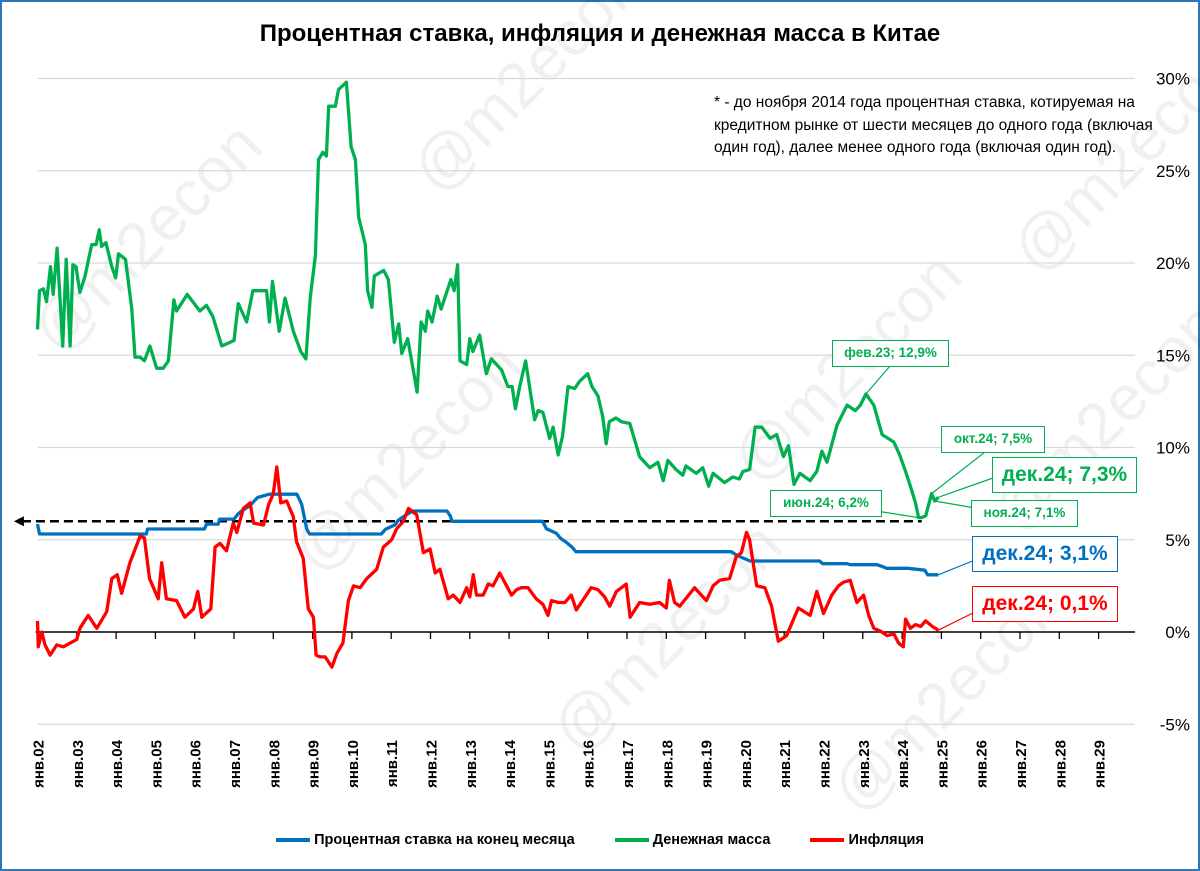 The height and width of the screenshot is (871, 1200). What do you see at coordinates (1173, 355) in the screenshot?
I see `y-tick-label: 15%` at bounding box center [1173, 355].